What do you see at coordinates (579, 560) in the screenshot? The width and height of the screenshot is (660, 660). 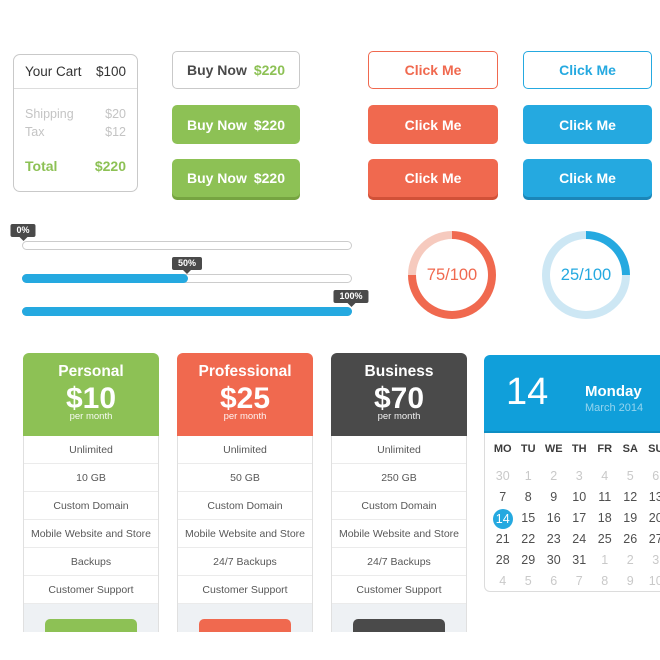 I see `calendar-day: 31` at bounding box center [579, 560].